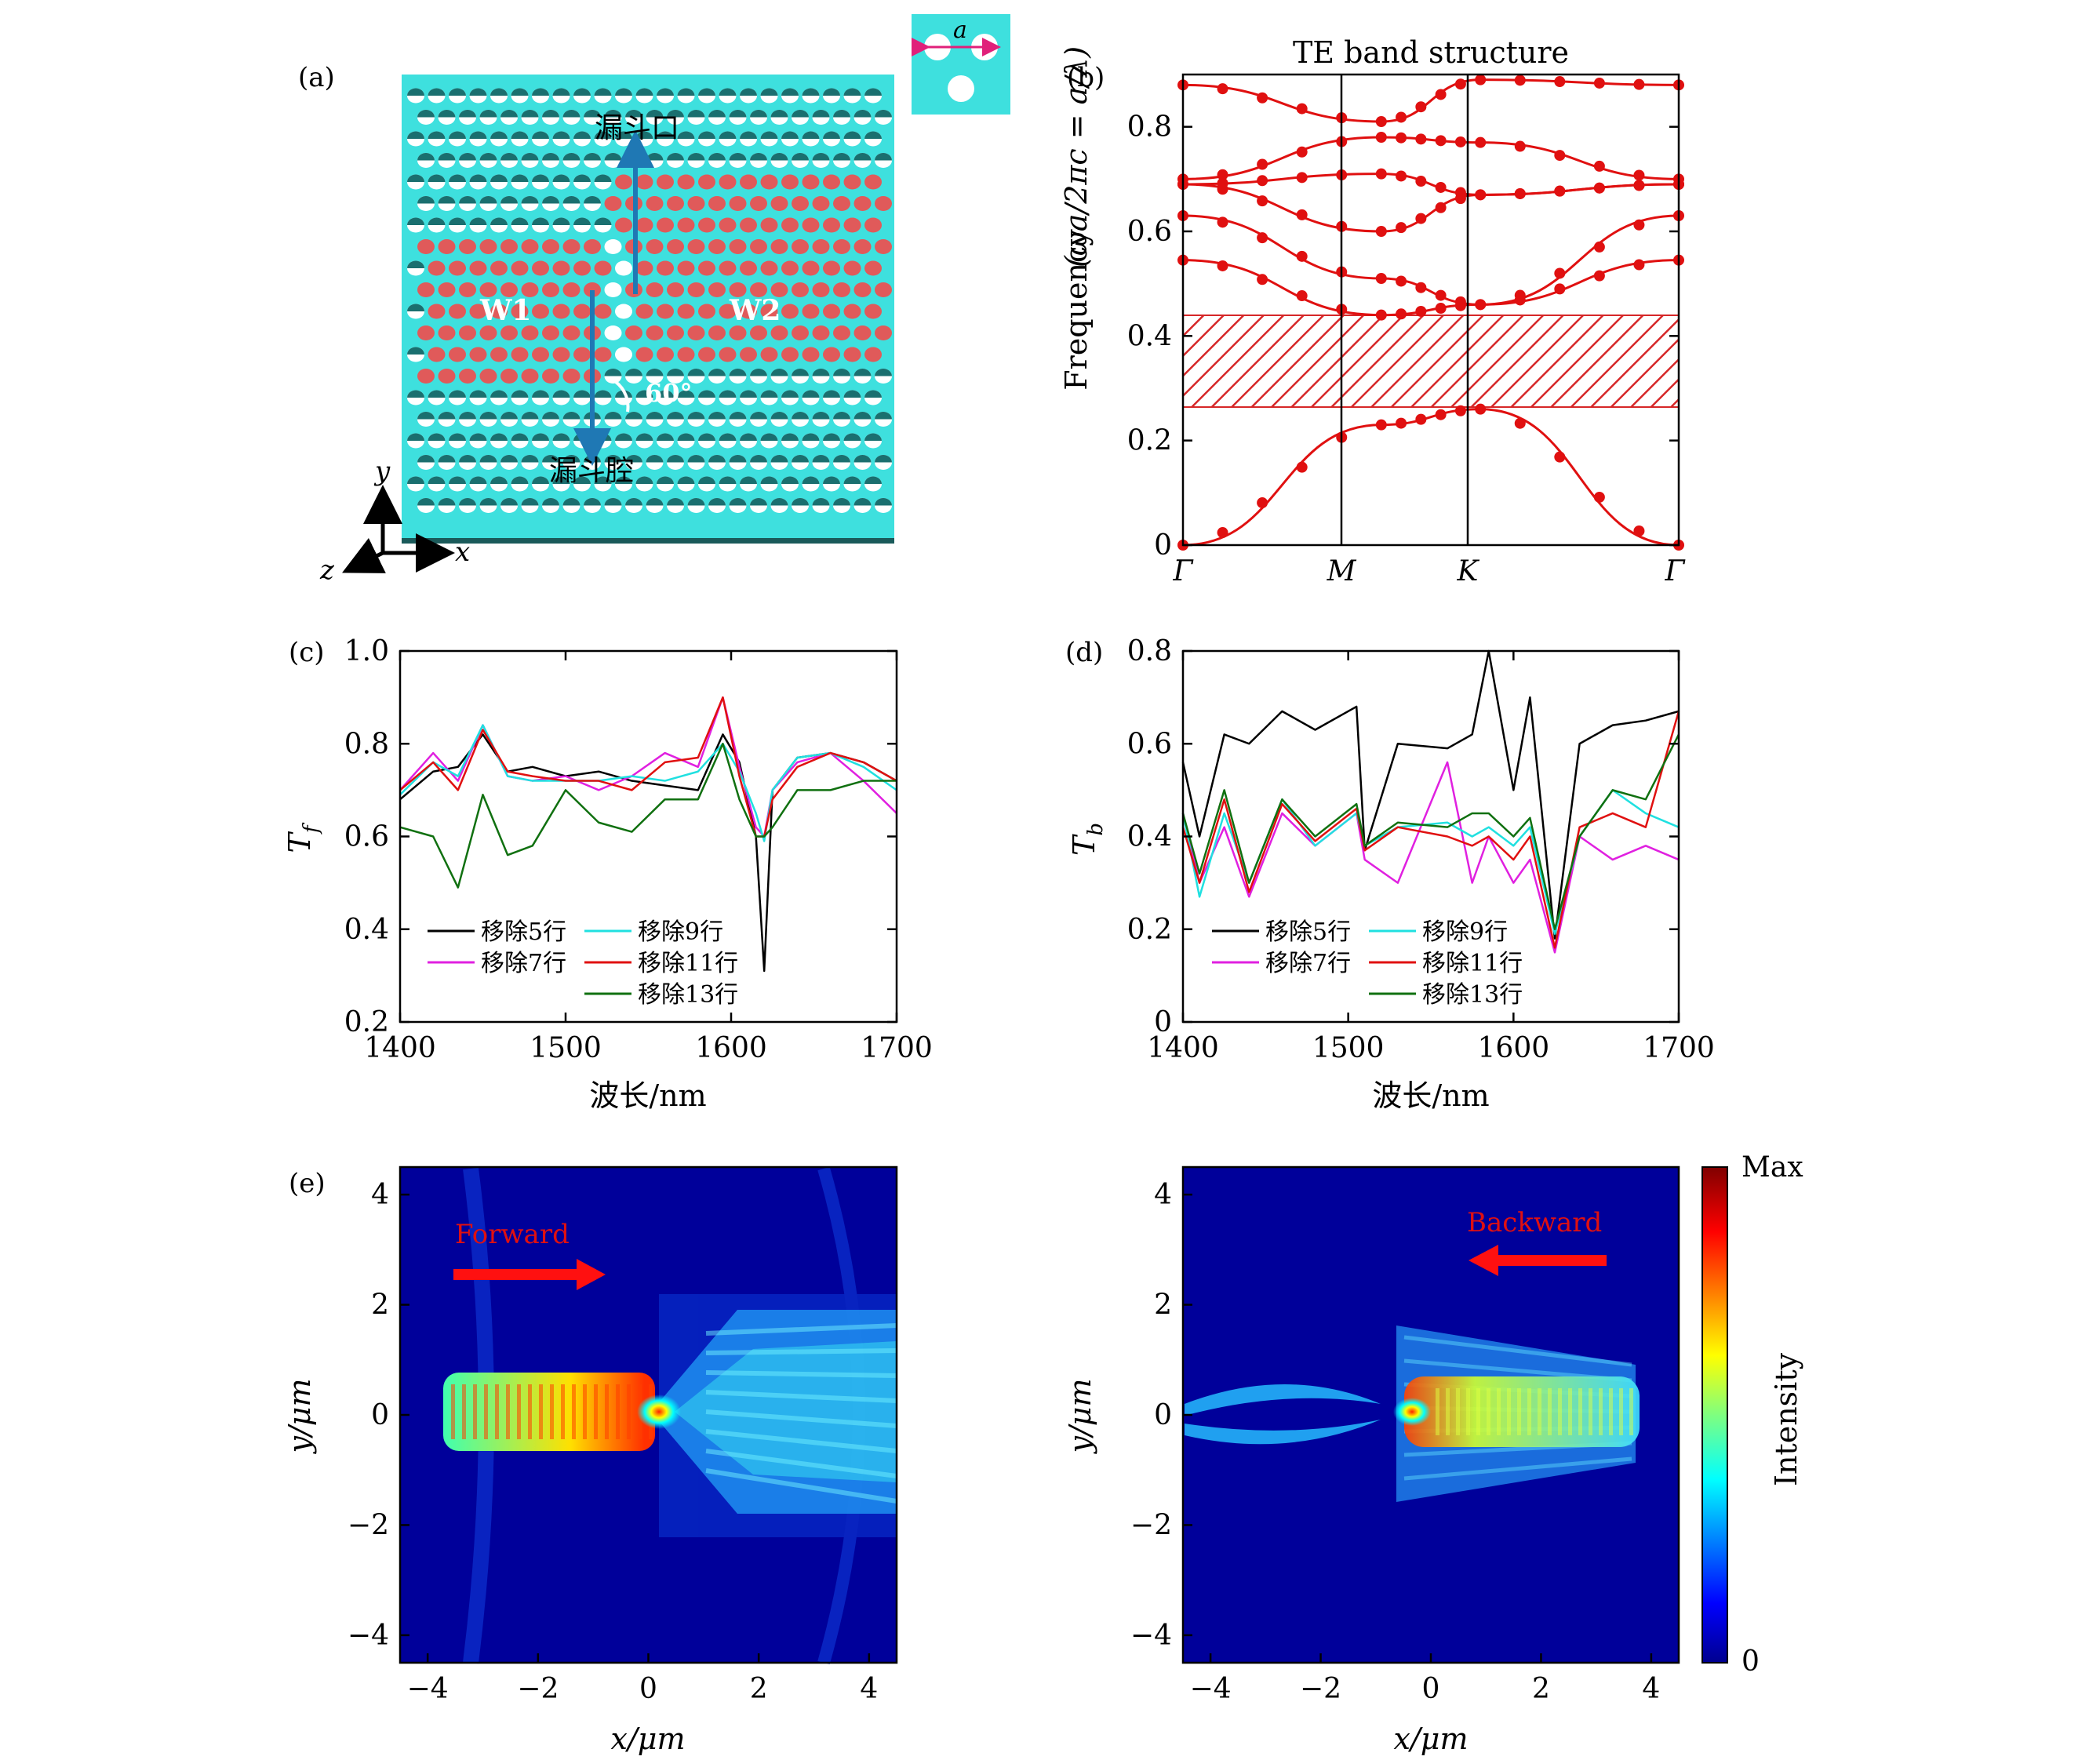 This screenshot has height=1760, width=2100. What do you see at coordinates (897, 1048) in the screenshot?
I see `x-tick-label: 1700` at bounding box center [897, 1048].